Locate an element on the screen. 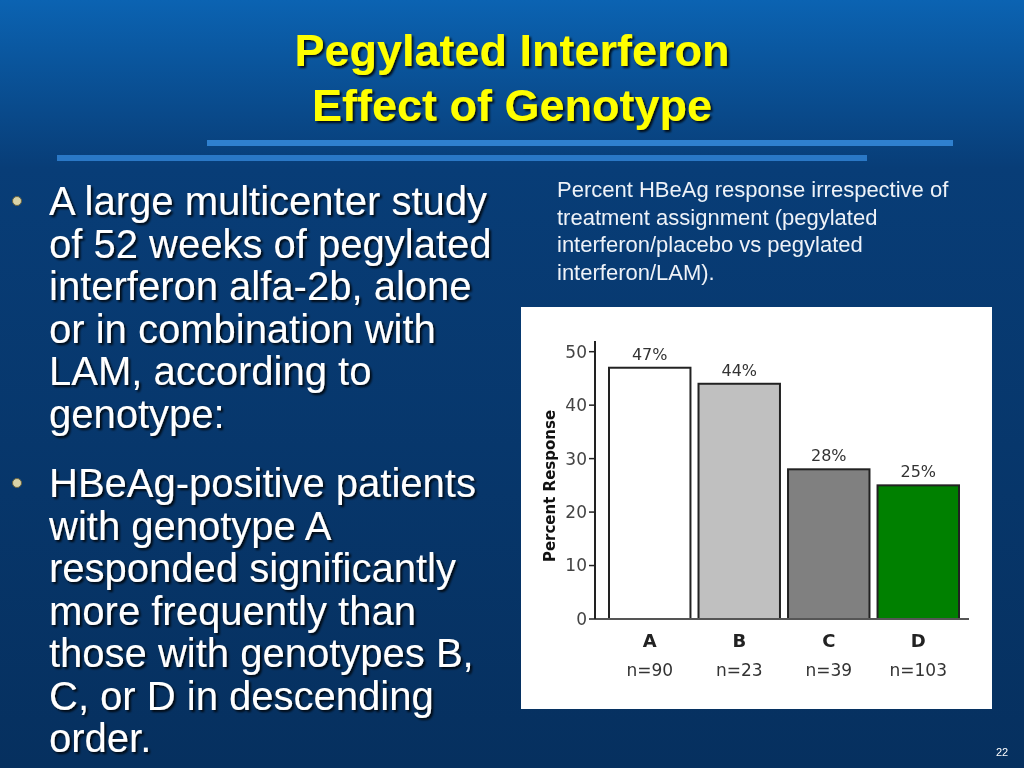 This screenshot has width=1024, height=768. text: A large multicenter study of 52 weeks of pegylated interferon alfa-2b, alone or in combination with LAM, according to genotype: is located at coordinates (270, 307).